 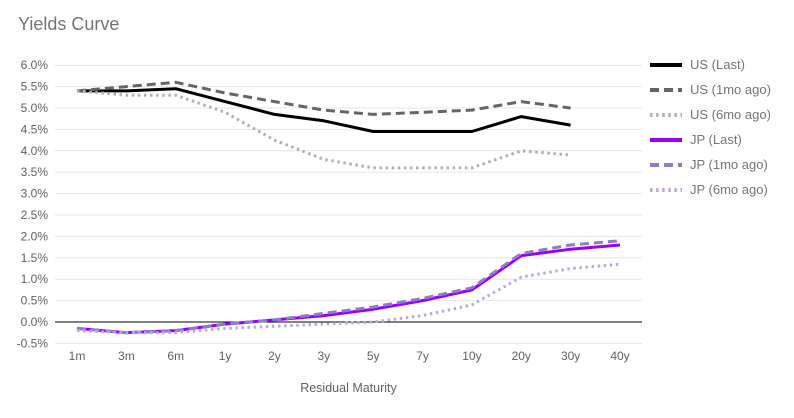 What do you see at coordinates (274, 356) in the screenshot?
I see `x-tick-label: 2y` at bounding box center [274, 356].